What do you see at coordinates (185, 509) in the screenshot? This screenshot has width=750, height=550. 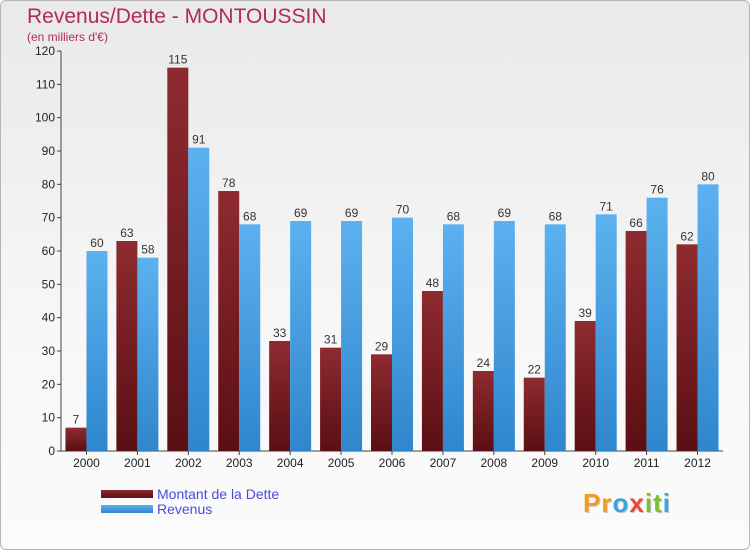 I see `legend-label-revenus: Revenus` at bounding box center [185, 509].